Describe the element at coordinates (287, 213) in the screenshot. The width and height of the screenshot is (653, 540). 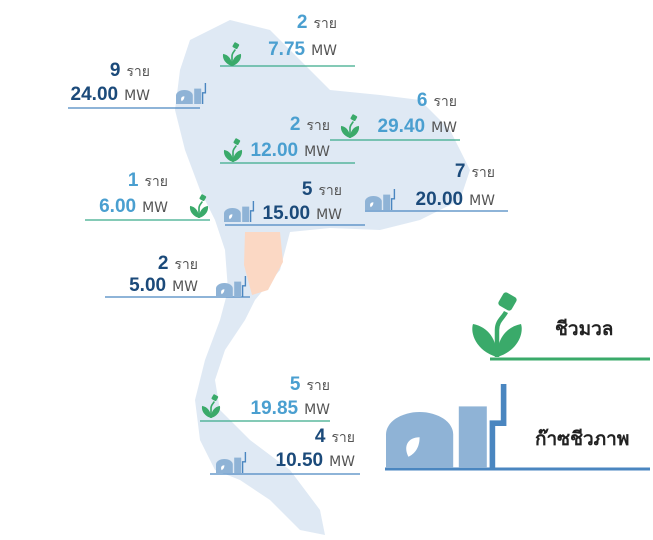
I see `mw: 15.00` at that location.